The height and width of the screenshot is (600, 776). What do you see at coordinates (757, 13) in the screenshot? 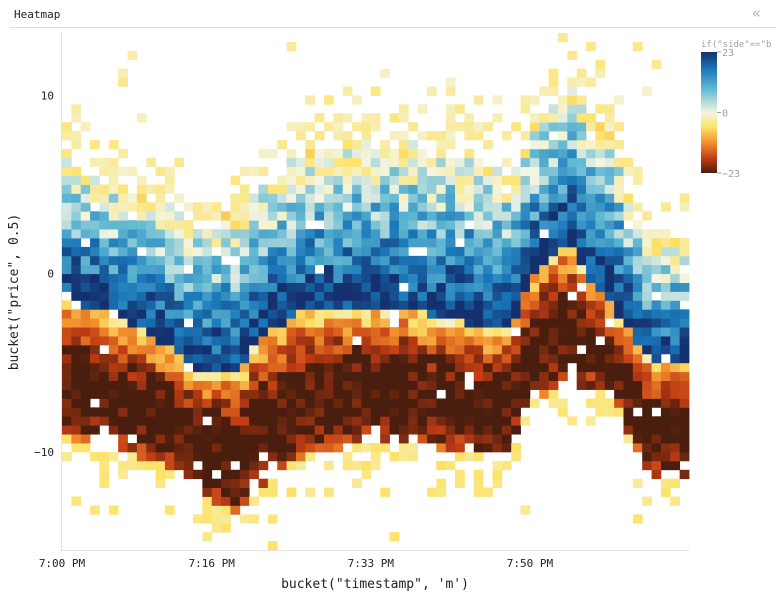
I see `double-chevron-left-icon: «` at bounding box center [757, 13].